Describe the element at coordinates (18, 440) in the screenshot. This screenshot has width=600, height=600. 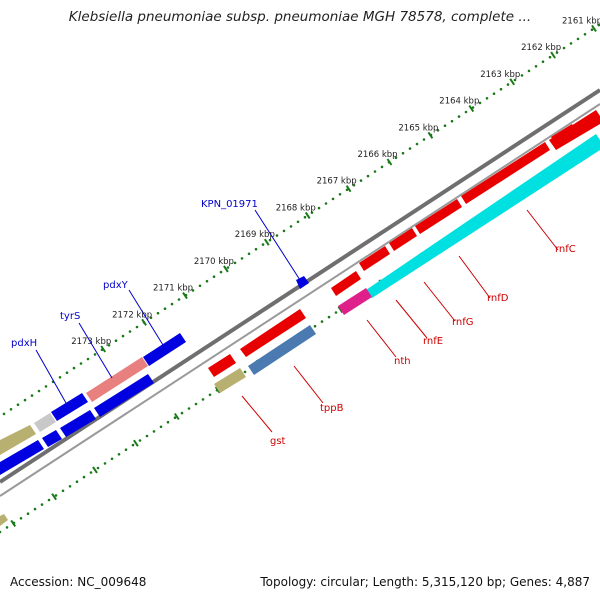
I see `gene-olive-forward` at that location.